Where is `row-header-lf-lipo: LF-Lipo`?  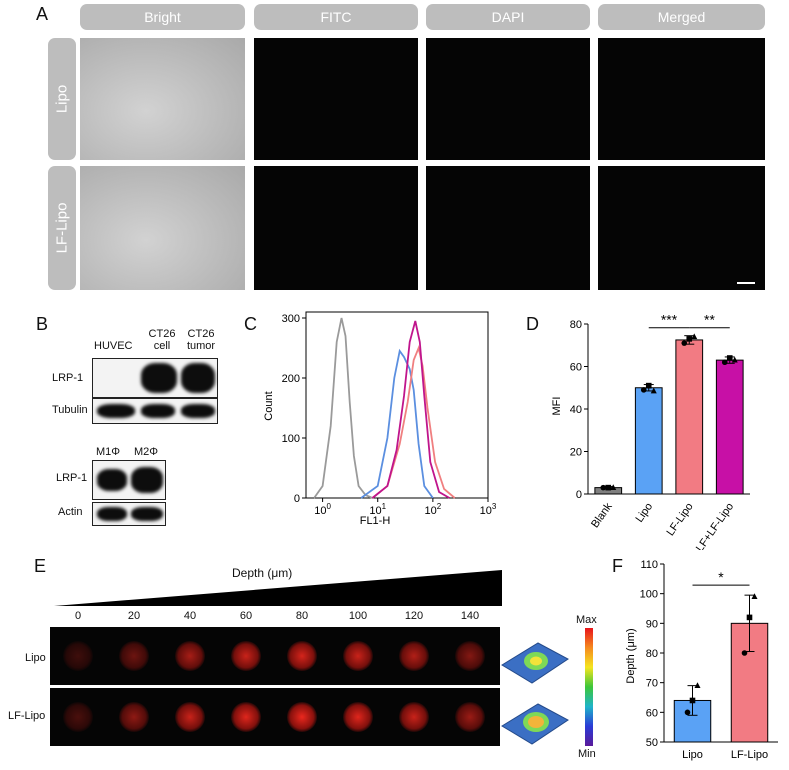
row-header-lf-lipo: LF-Lipo is located at coordinates (62, 228).